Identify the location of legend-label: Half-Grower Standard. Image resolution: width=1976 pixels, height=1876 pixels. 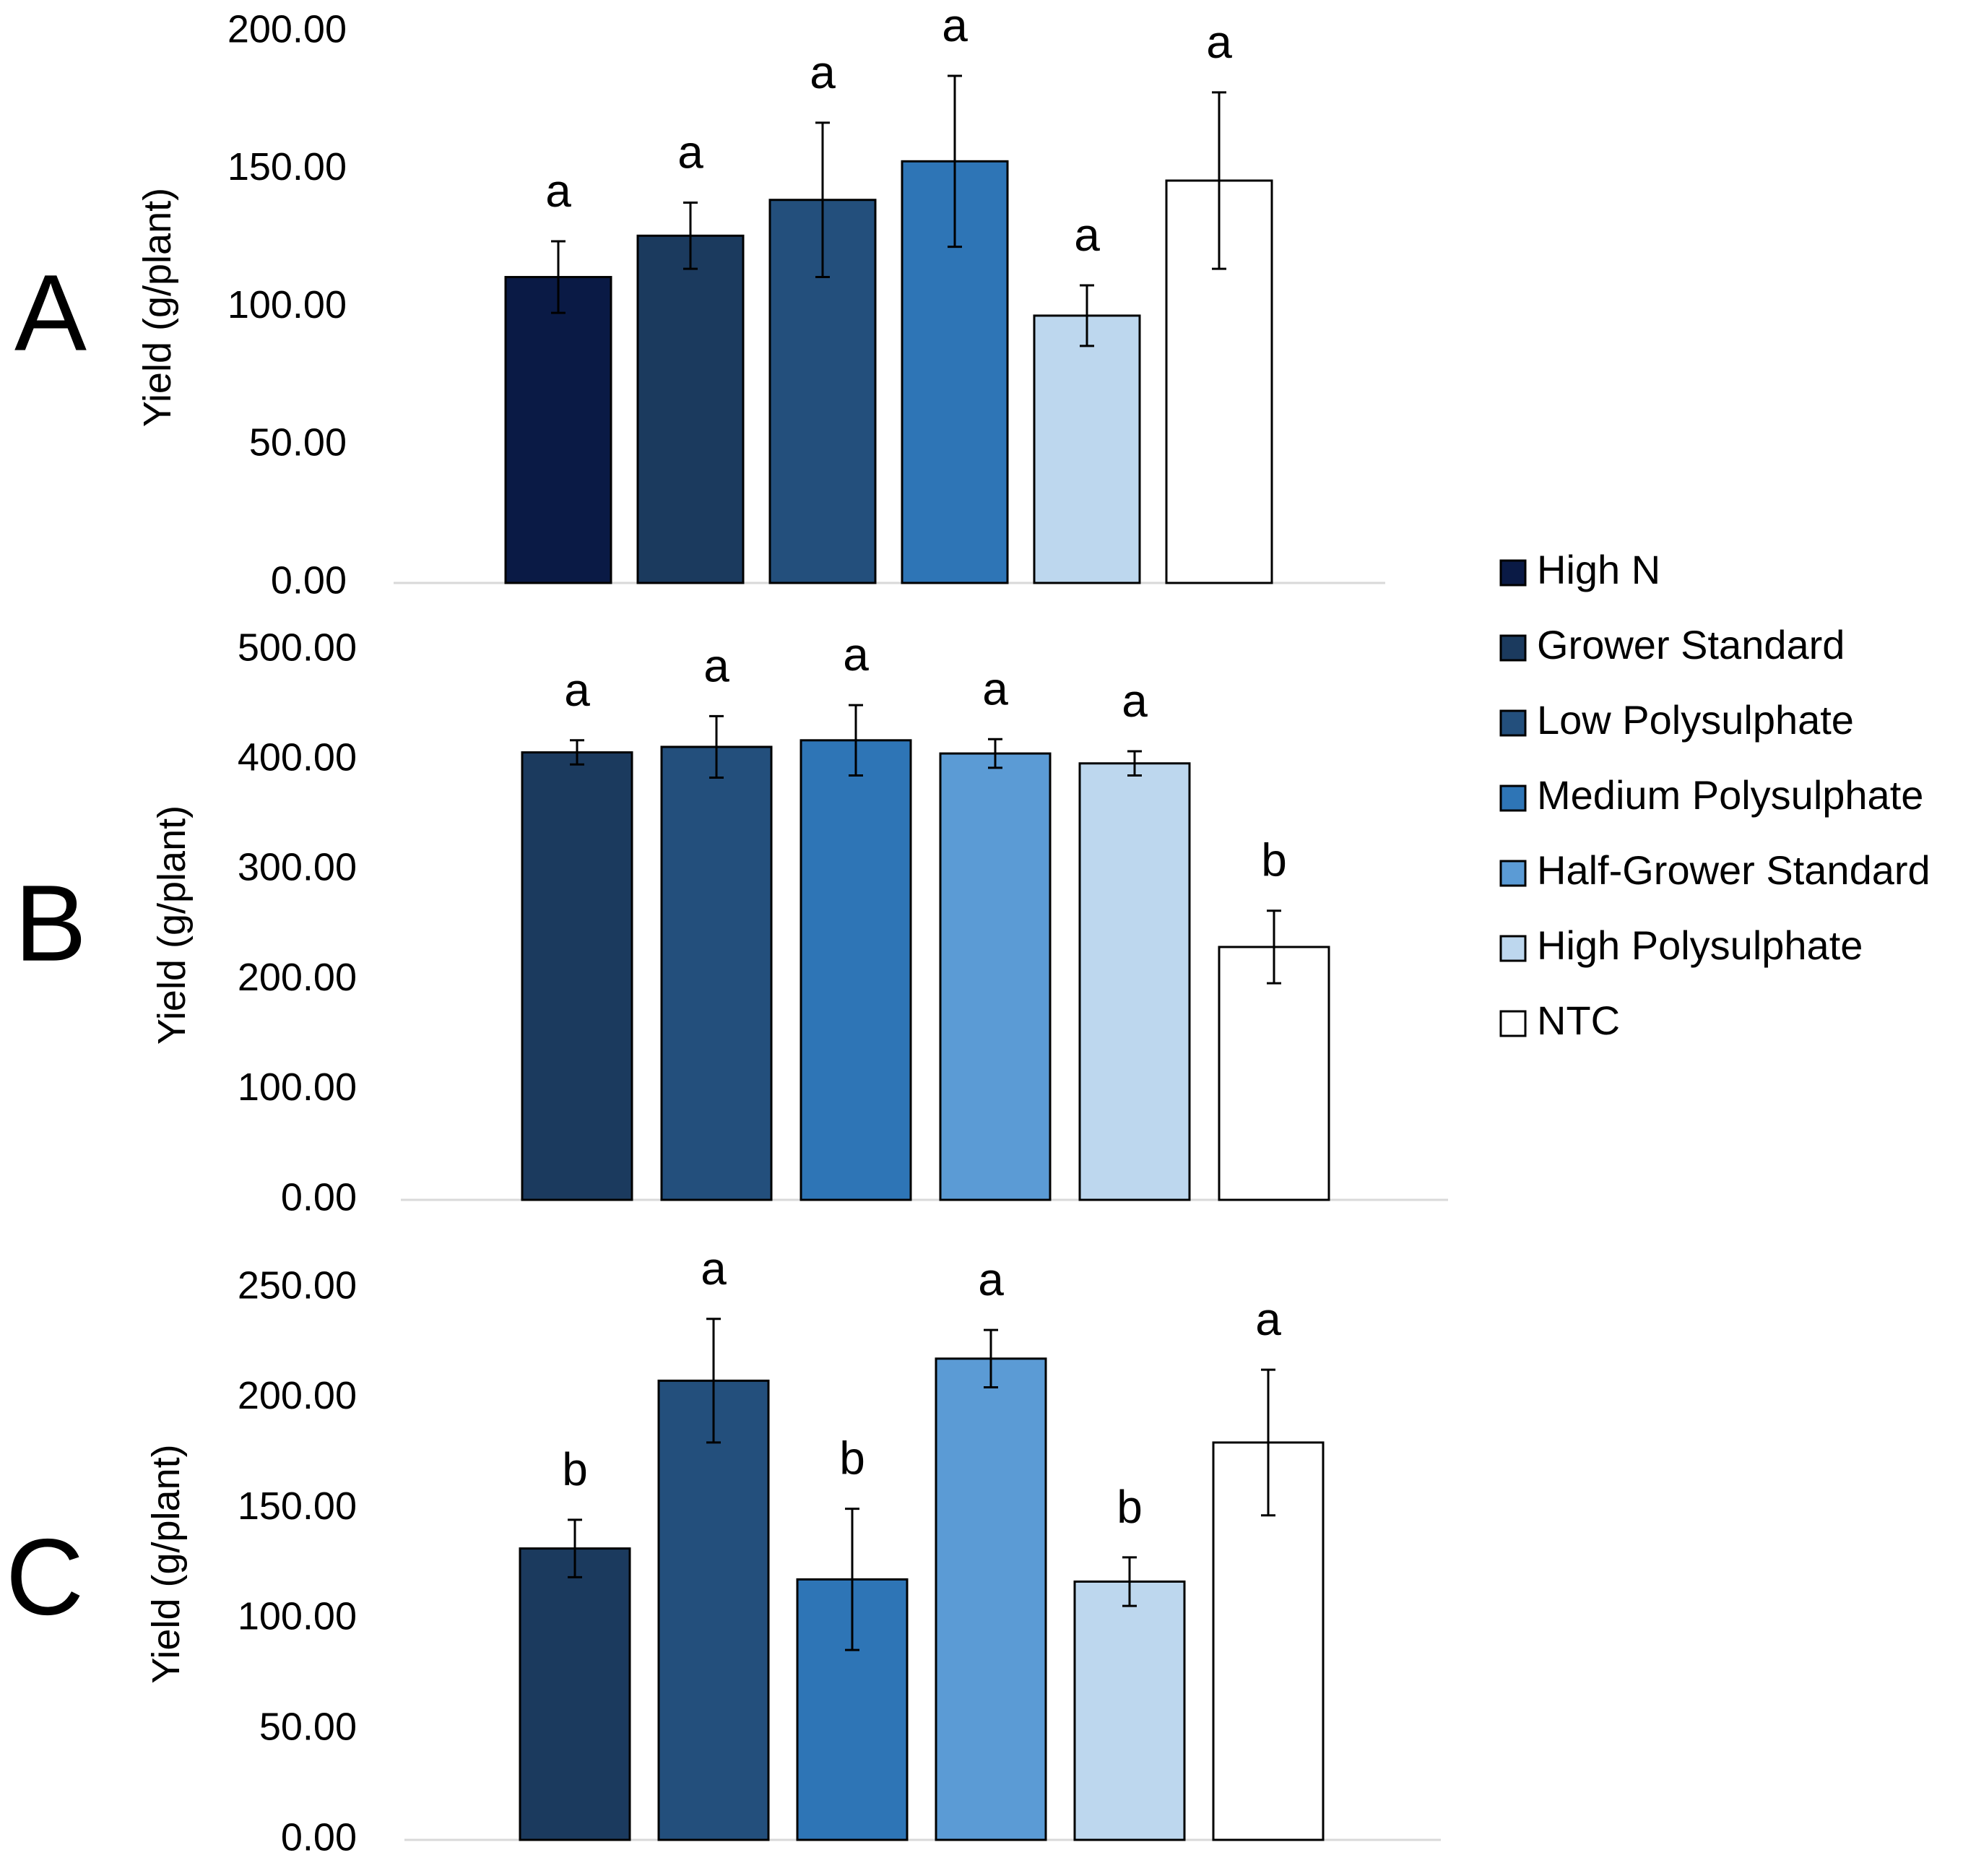
(1733, 870).